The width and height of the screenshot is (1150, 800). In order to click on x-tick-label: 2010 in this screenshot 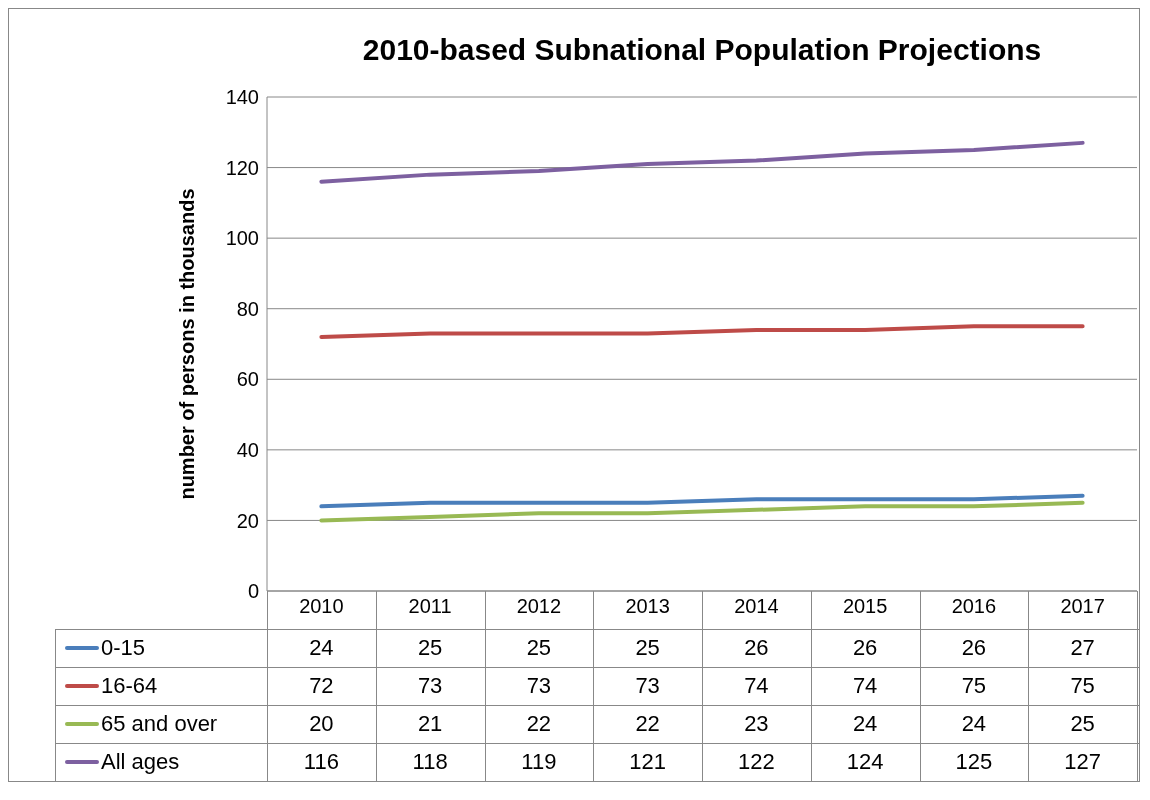, I will do `click(321, 606)`.